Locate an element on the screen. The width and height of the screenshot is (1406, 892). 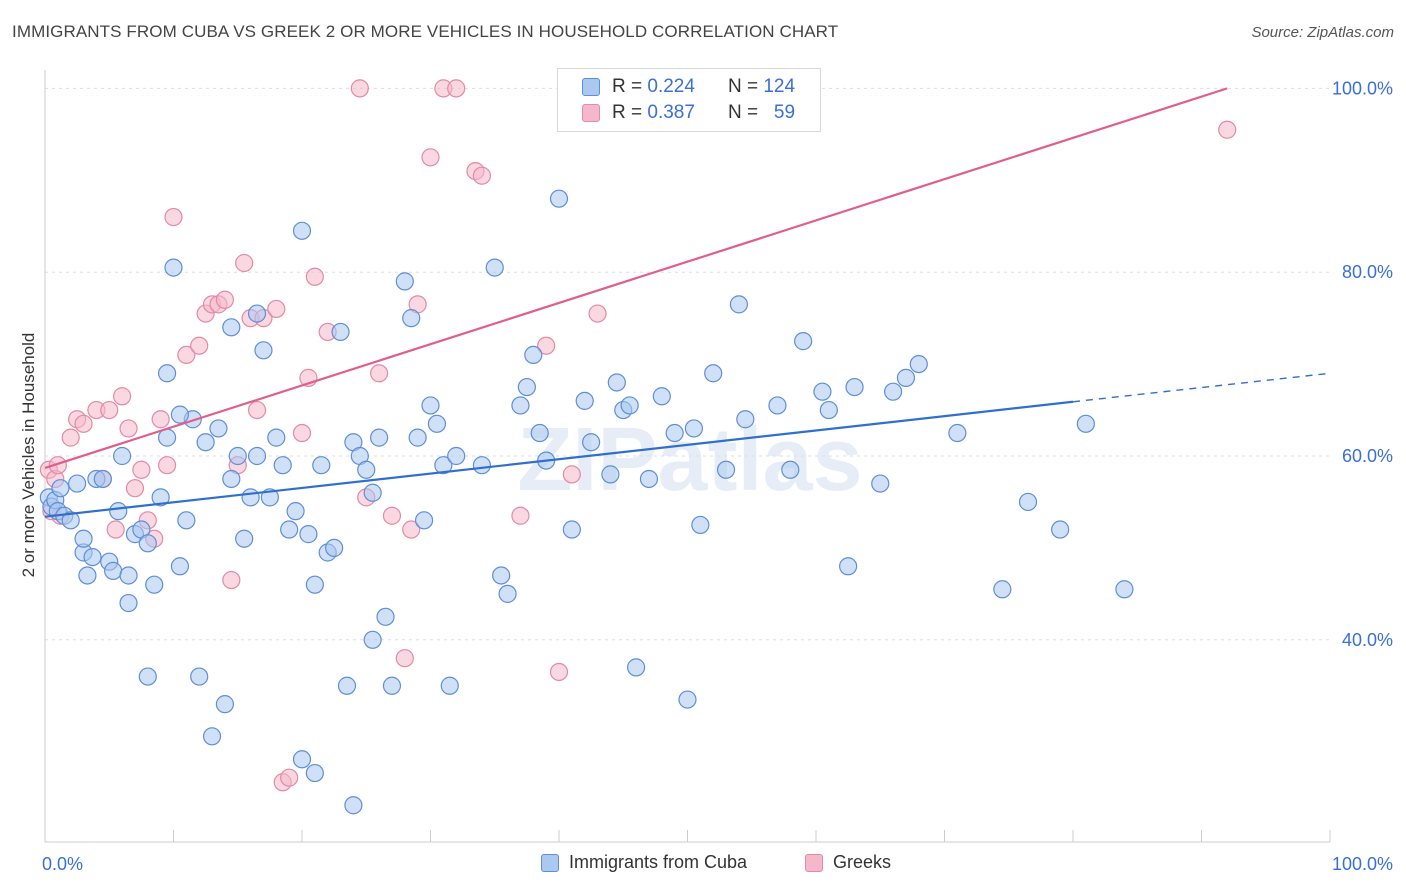
cuba-swatch is located at coordinates (591, 87).